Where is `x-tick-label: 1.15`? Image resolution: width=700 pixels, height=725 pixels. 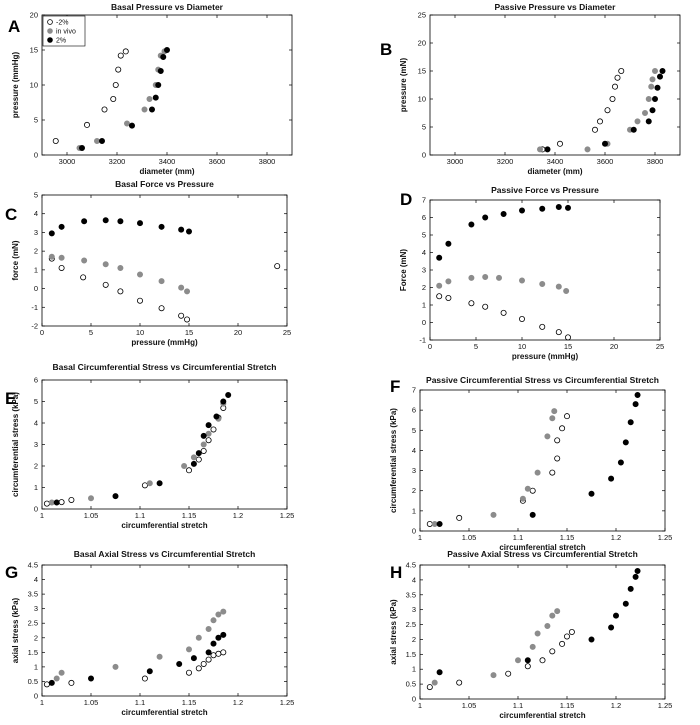
x-tick-label: 1.15 is located at coordinates (189, 702).